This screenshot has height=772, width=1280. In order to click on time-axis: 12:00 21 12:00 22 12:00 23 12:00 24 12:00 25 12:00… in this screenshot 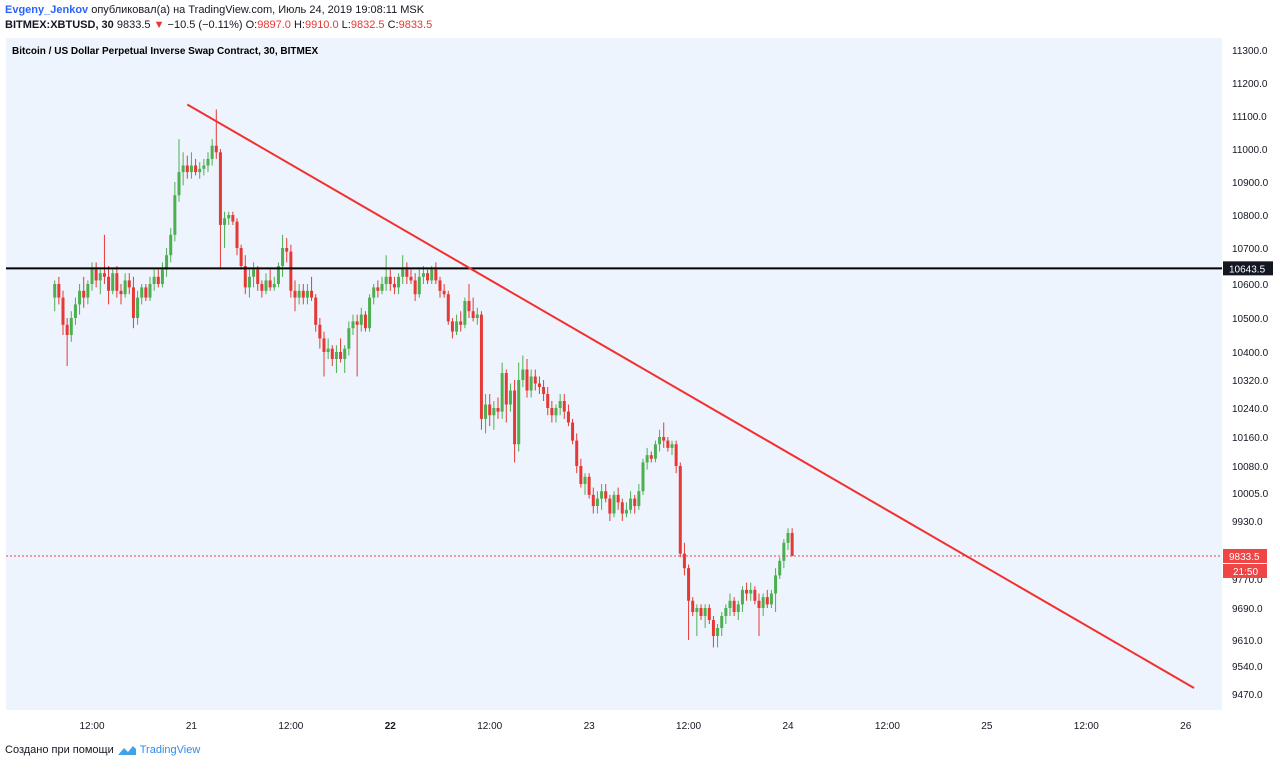, I will do `click(635, 726)`.